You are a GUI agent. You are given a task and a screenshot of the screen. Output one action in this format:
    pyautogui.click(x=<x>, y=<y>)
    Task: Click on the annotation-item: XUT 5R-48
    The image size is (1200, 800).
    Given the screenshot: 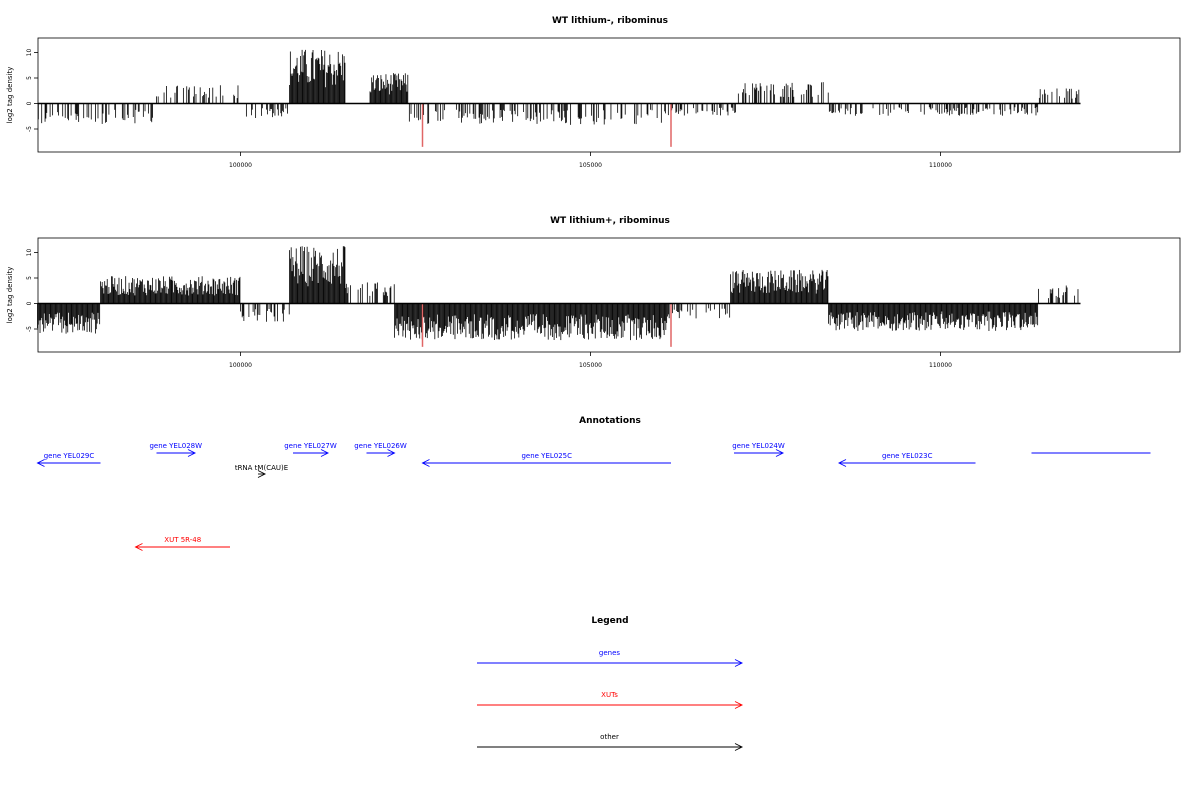 What is the action you would take?
    pyautogui.click(x=182, y=543)
    